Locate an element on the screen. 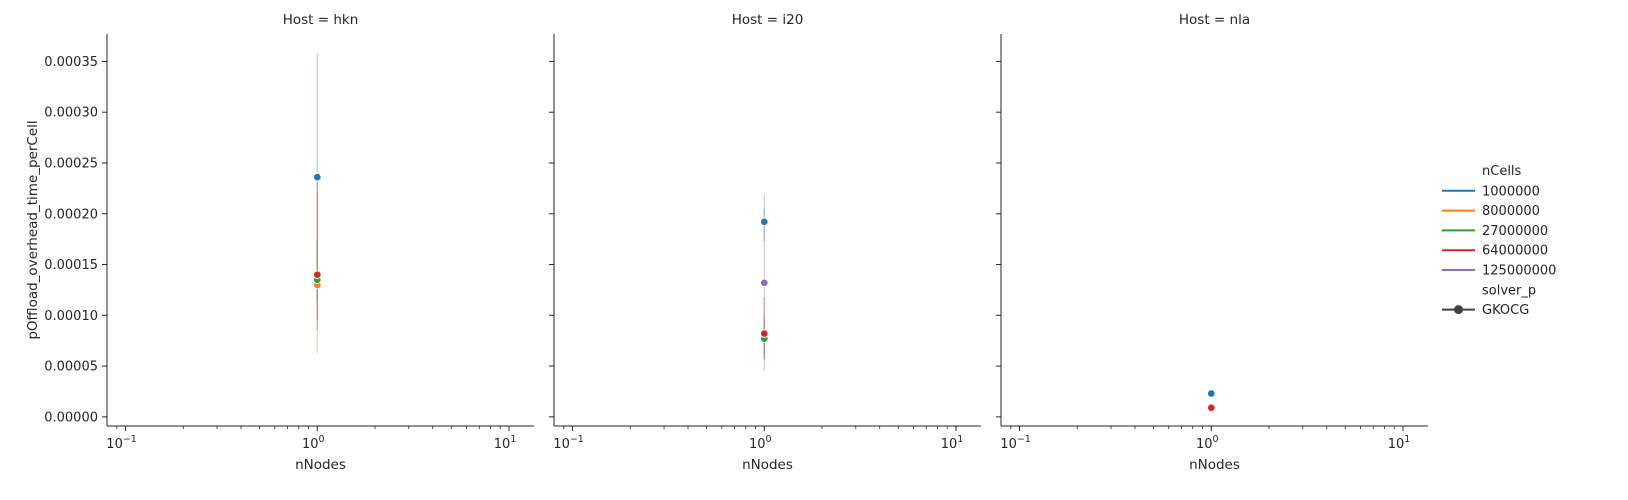 This screenshot has height=500, width=1628. legend-label: 64000000 is located at coordinates (1515, 251).